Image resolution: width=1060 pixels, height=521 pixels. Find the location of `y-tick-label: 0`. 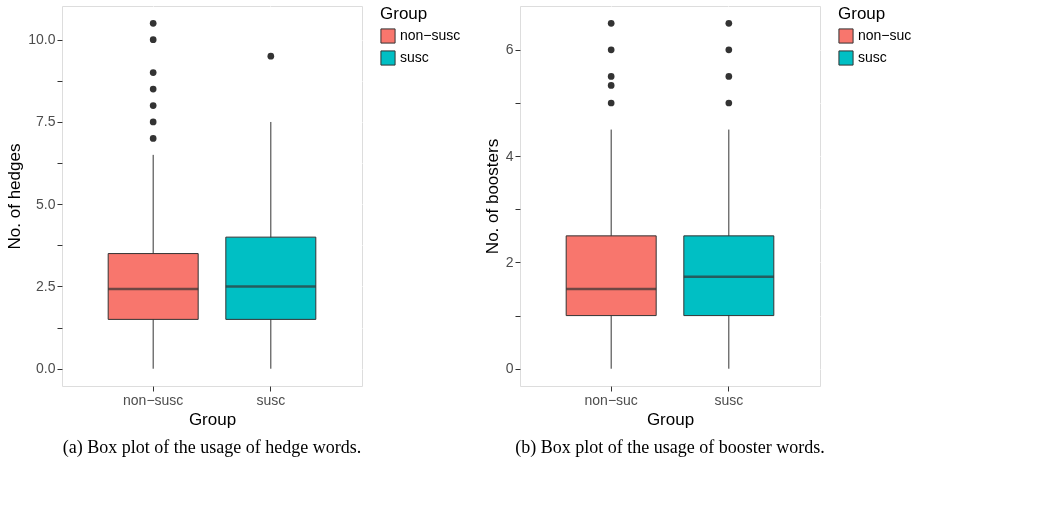

y-tick-label: 0 is located at coordinates (509, 368).